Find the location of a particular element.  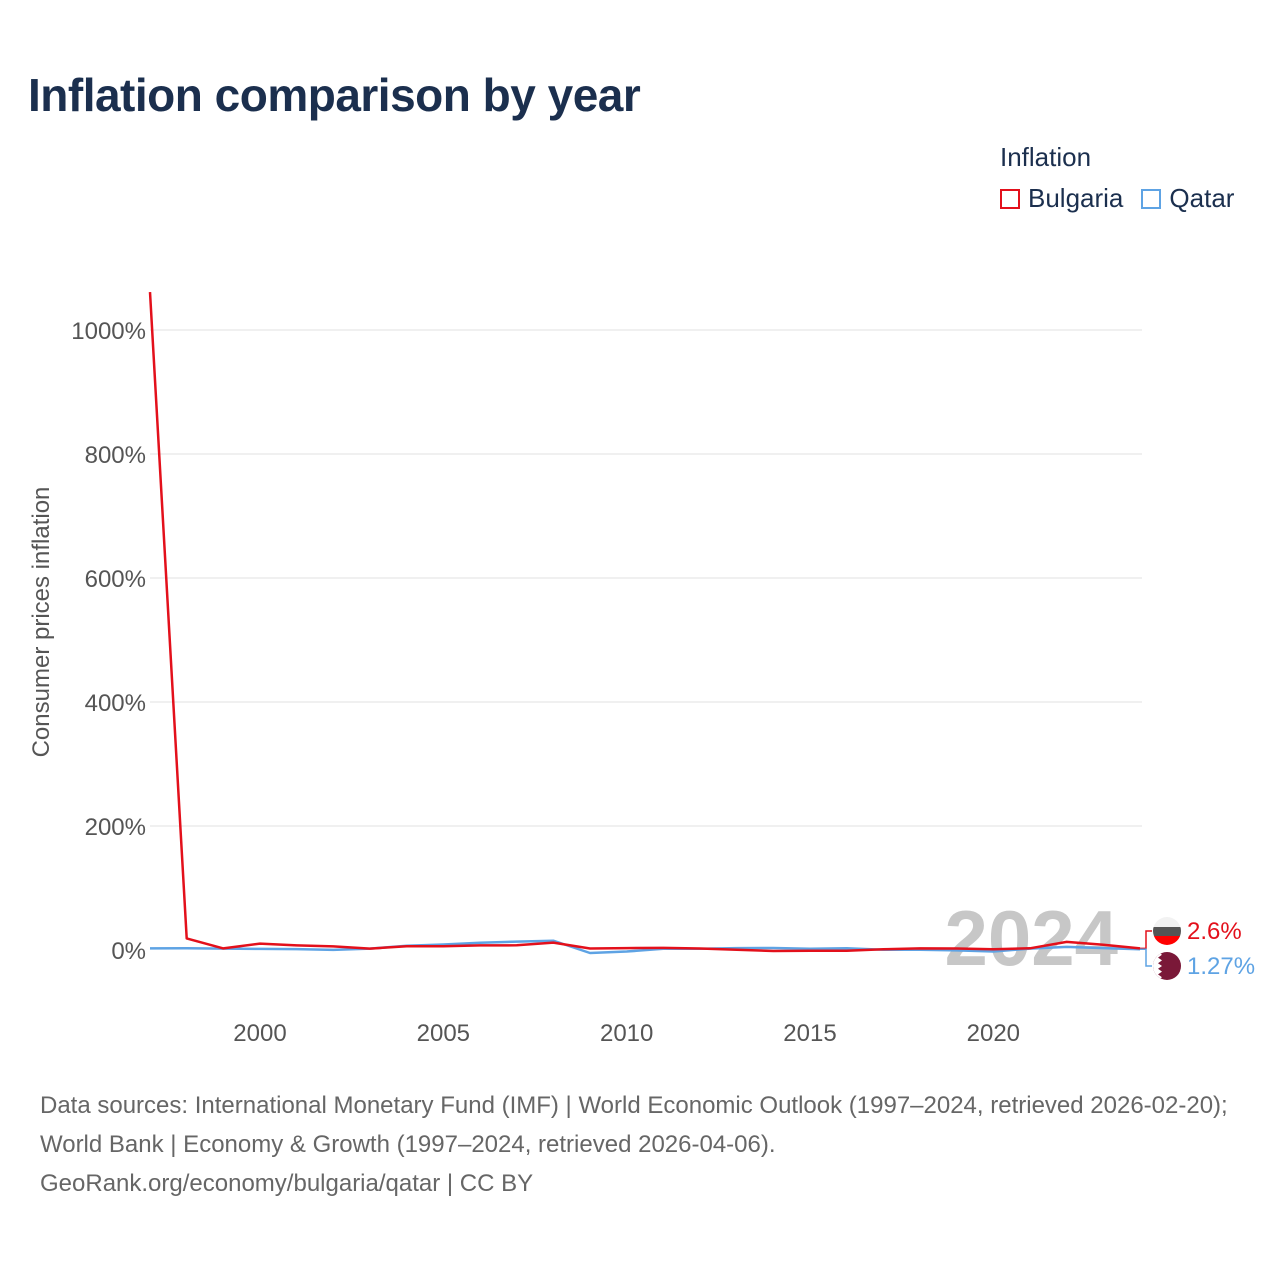

y-tick-label: 800% is located at coordinates (115, 455).